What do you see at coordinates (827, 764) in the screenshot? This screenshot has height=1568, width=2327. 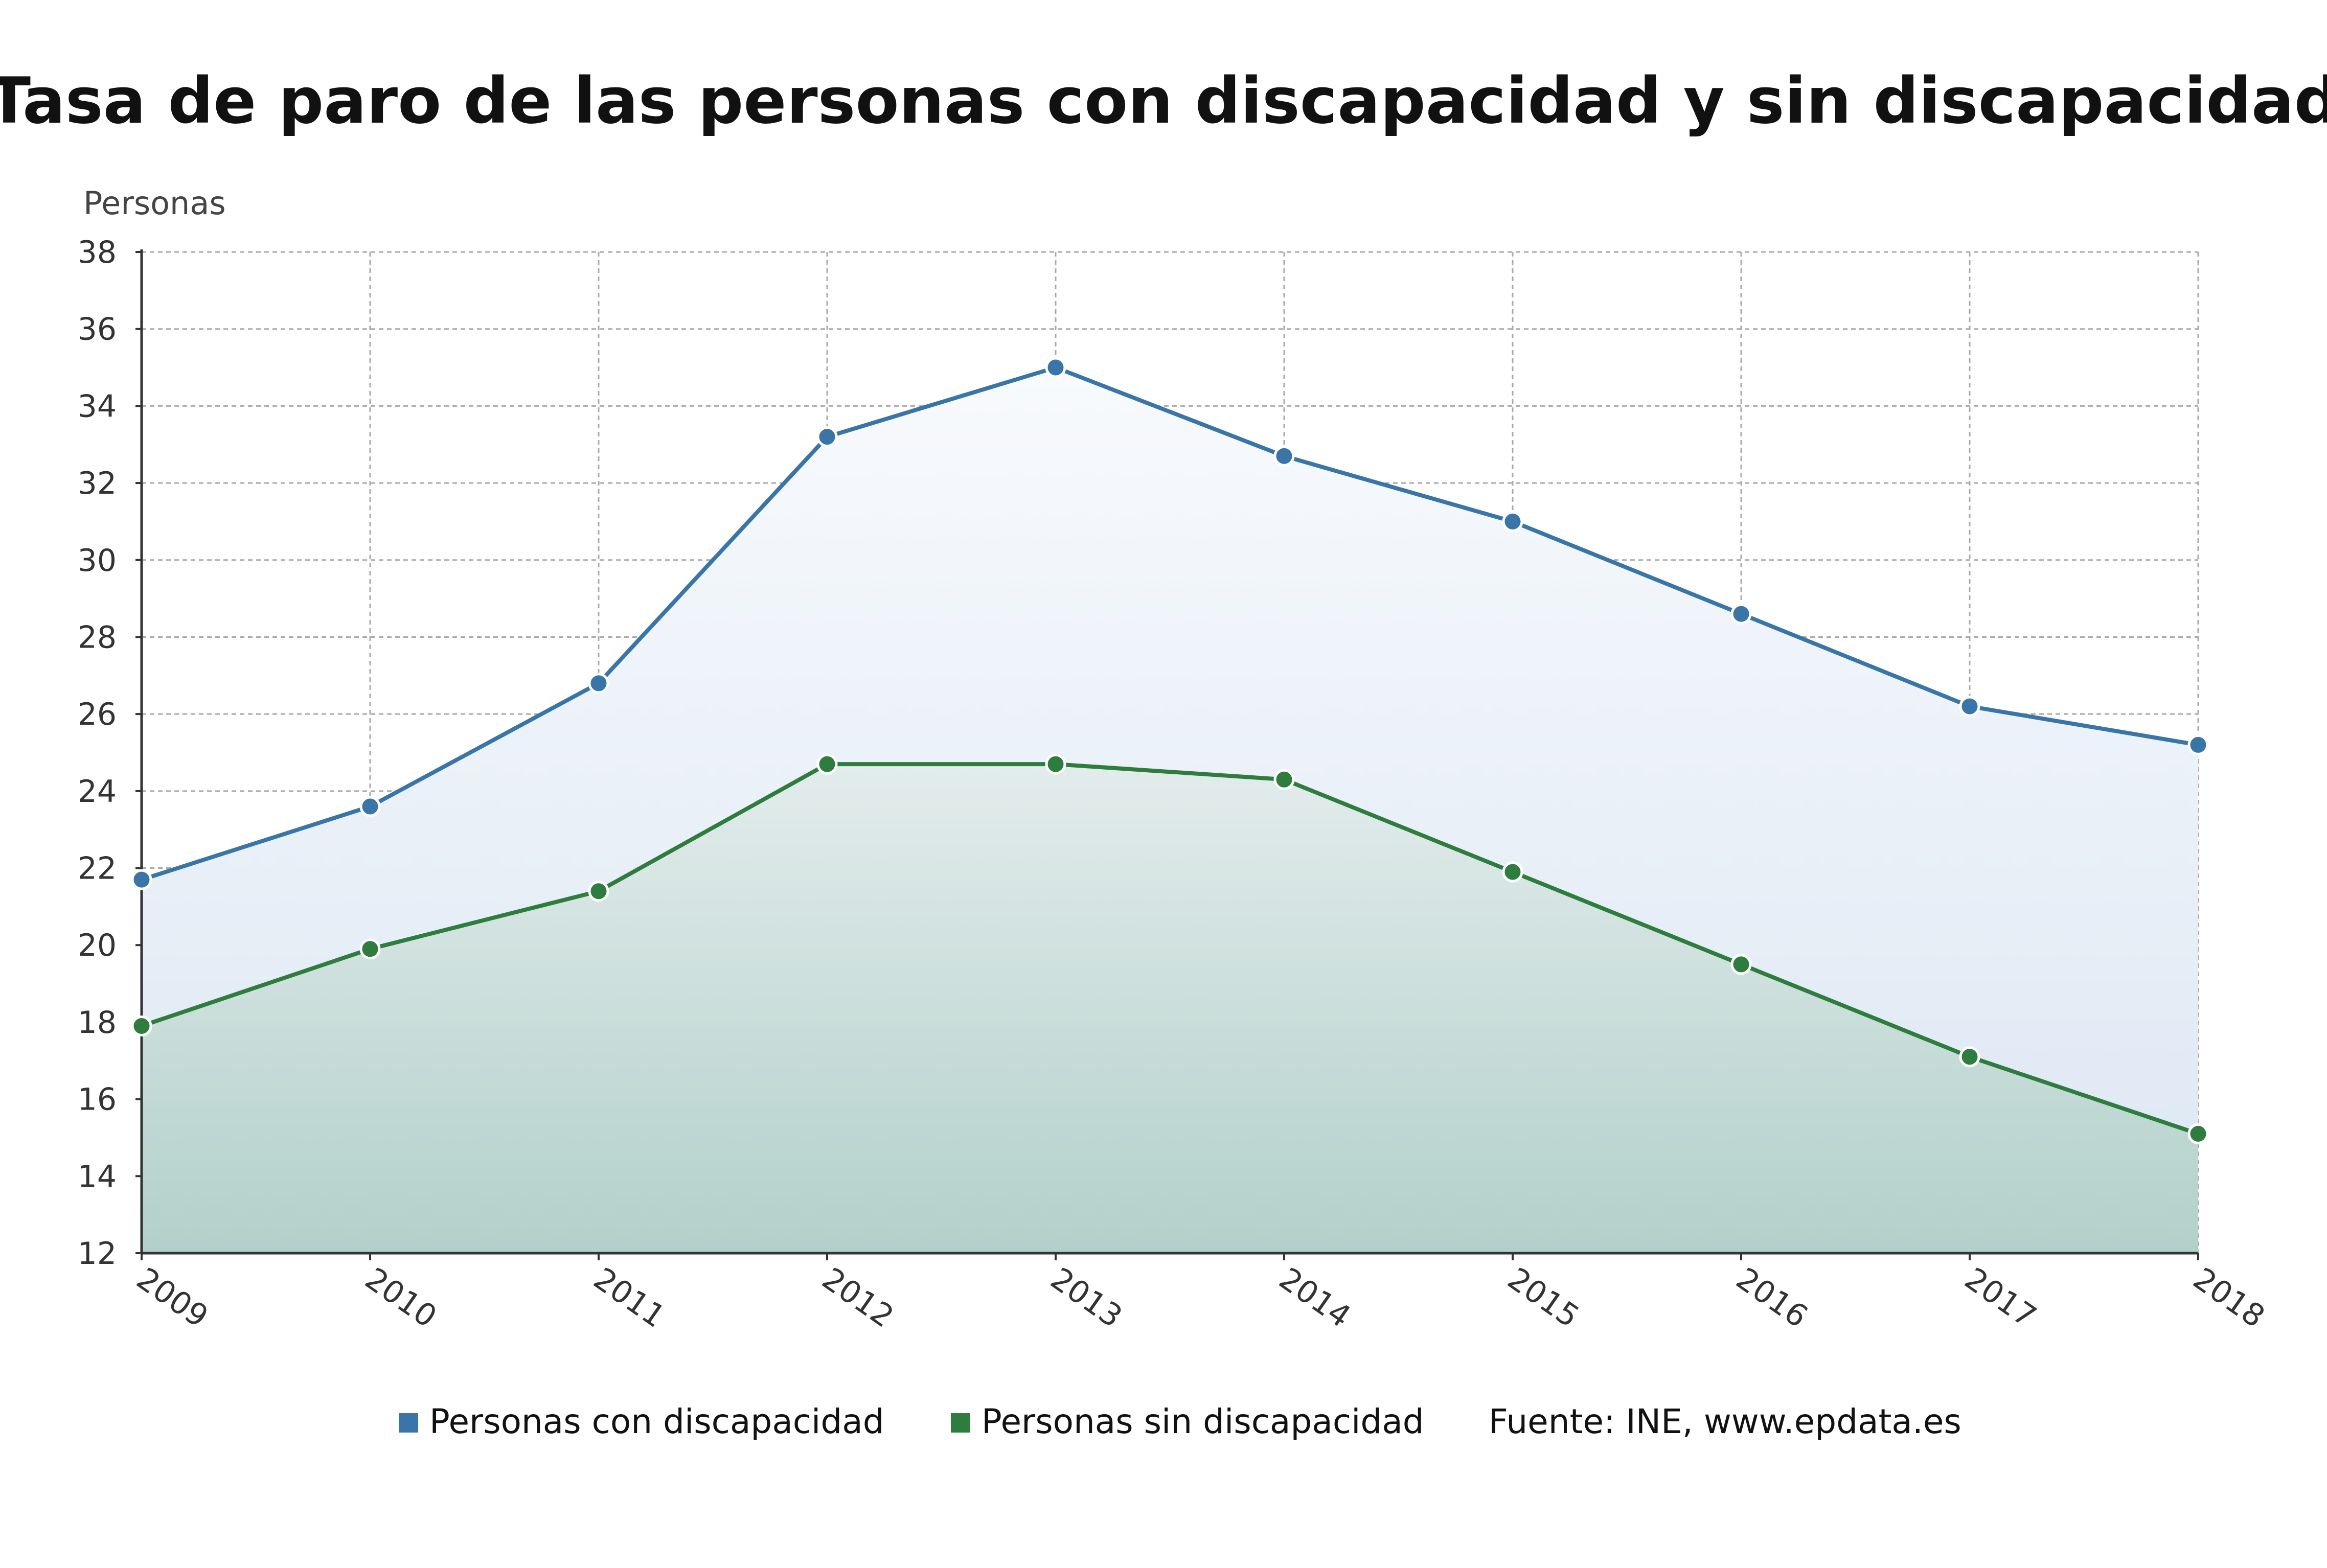 I see `point-series-1-2012` at bounding box center [827, 764].